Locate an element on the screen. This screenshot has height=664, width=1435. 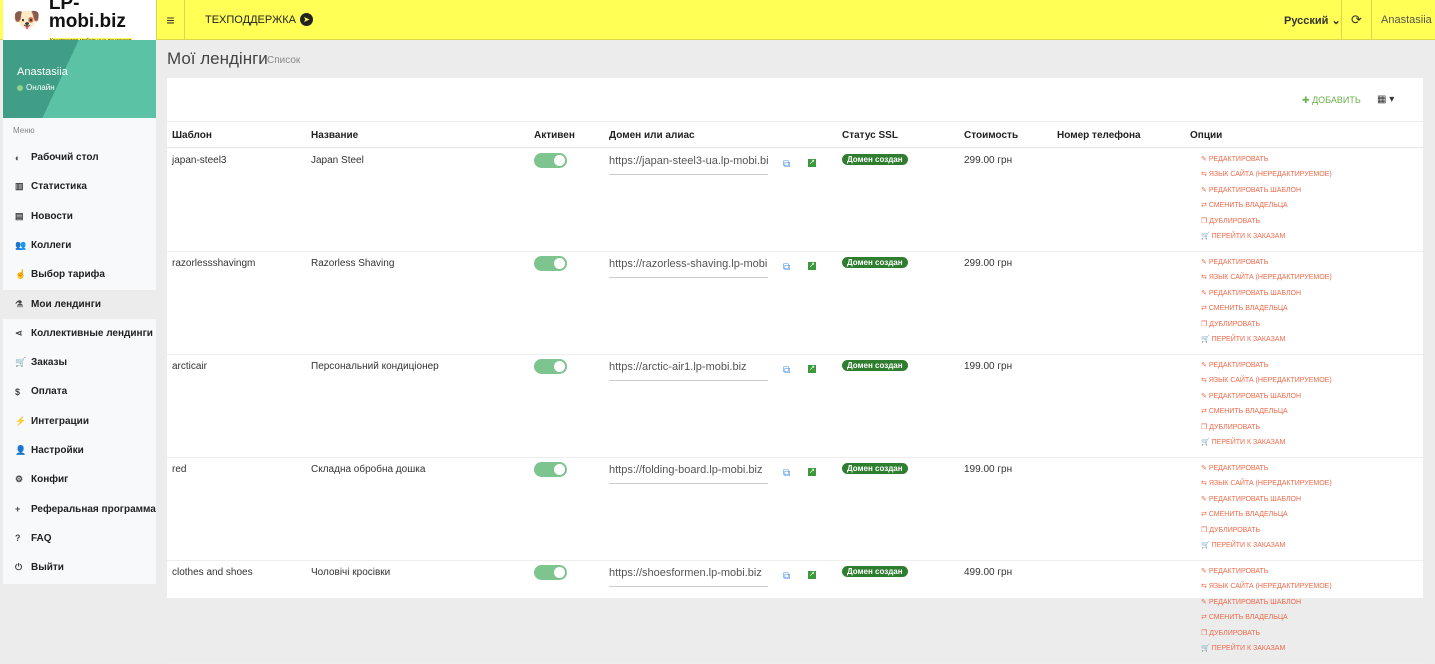
columns-toggle: ▦ ▾ is located at coordinates (1385, 99).